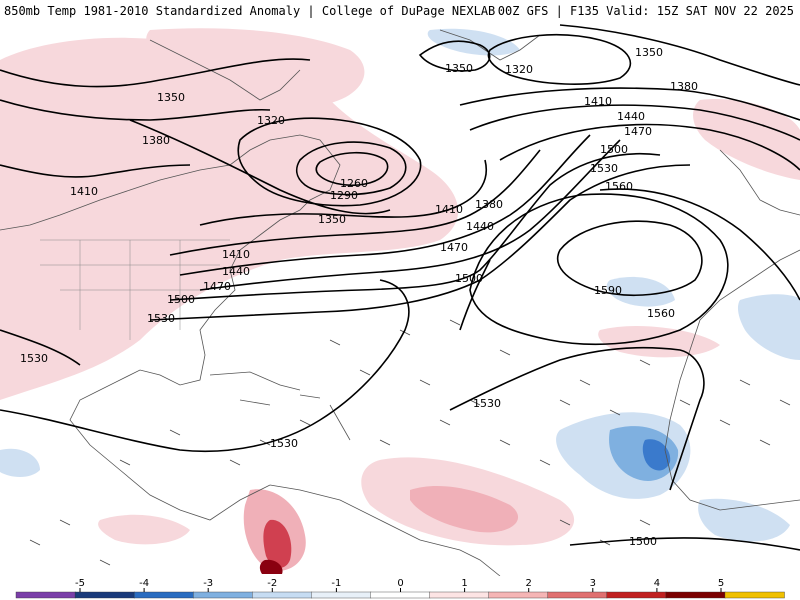  What do you see at coordinates (608, 290) in the screenshot?
I see `contour-label: 1590` at bounding box center [608, 290].